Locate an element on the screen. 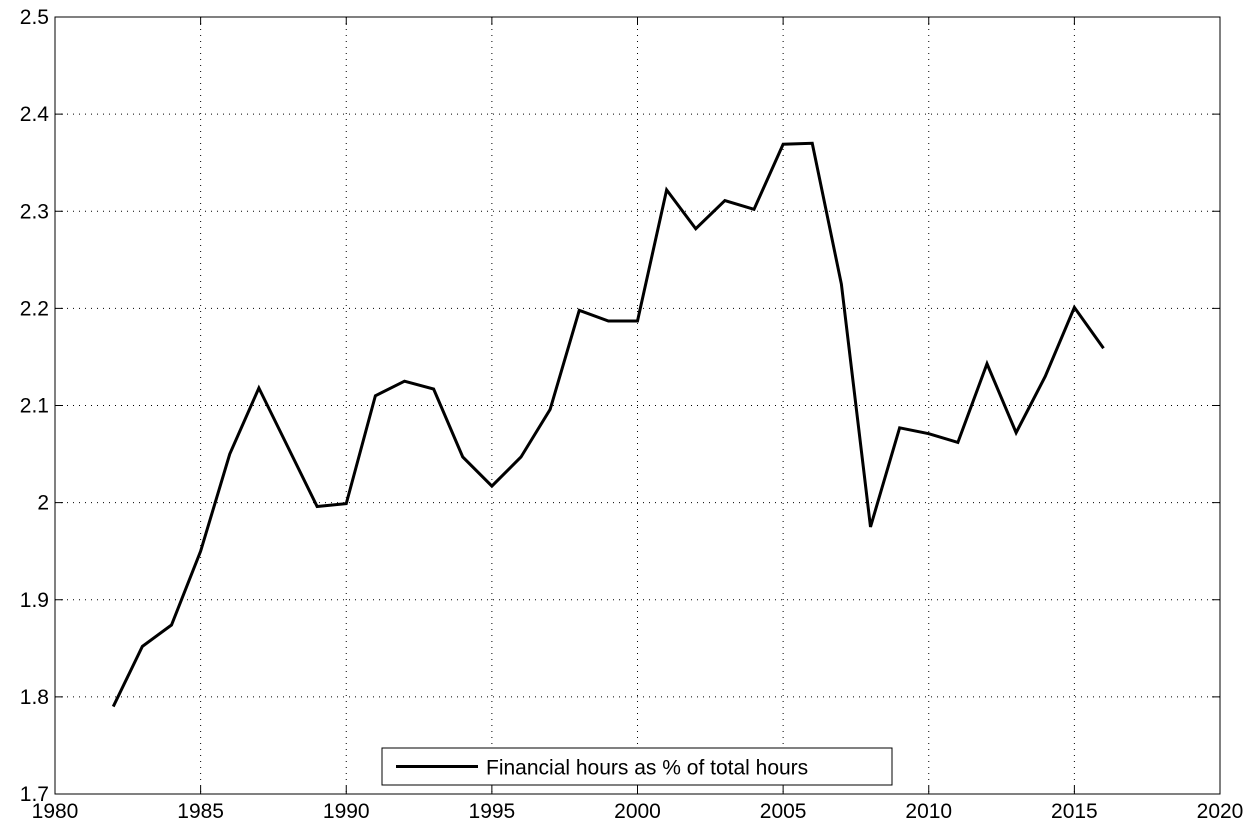 The image size is (1252, 825). x-tick-label: 2000 is located at coordinates (637, 811).